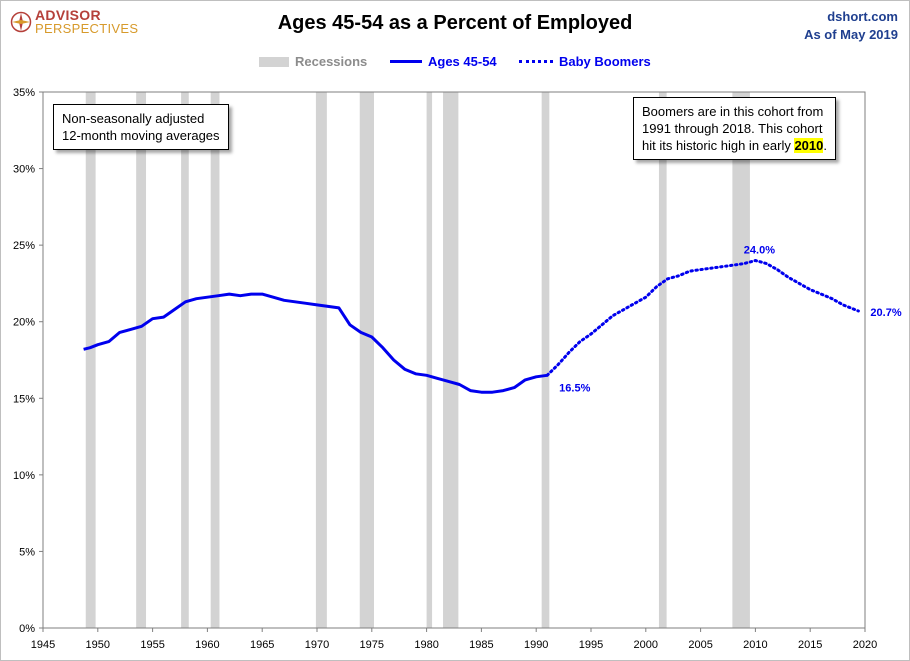  I want to click on x-tick-label: 2010, so click(755, 645).